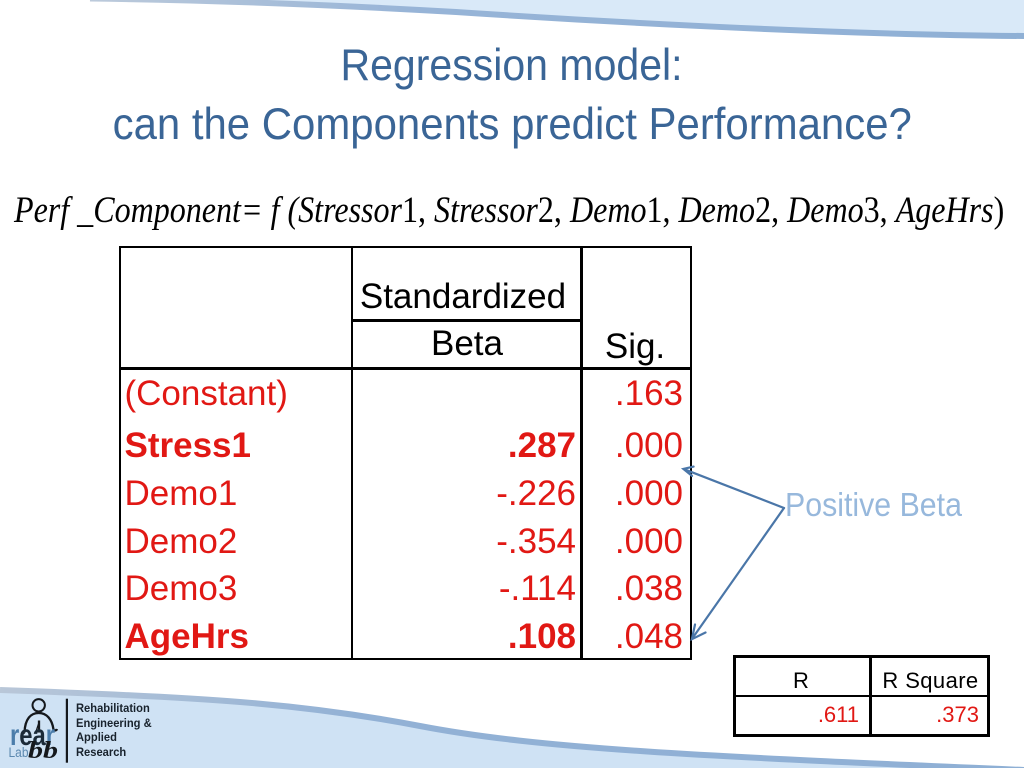 The width and height of the screenshot is (1024, 768). Describe the element at coordinates (43, 751) in the screenshot. I see `svg-text: bb` at that location.